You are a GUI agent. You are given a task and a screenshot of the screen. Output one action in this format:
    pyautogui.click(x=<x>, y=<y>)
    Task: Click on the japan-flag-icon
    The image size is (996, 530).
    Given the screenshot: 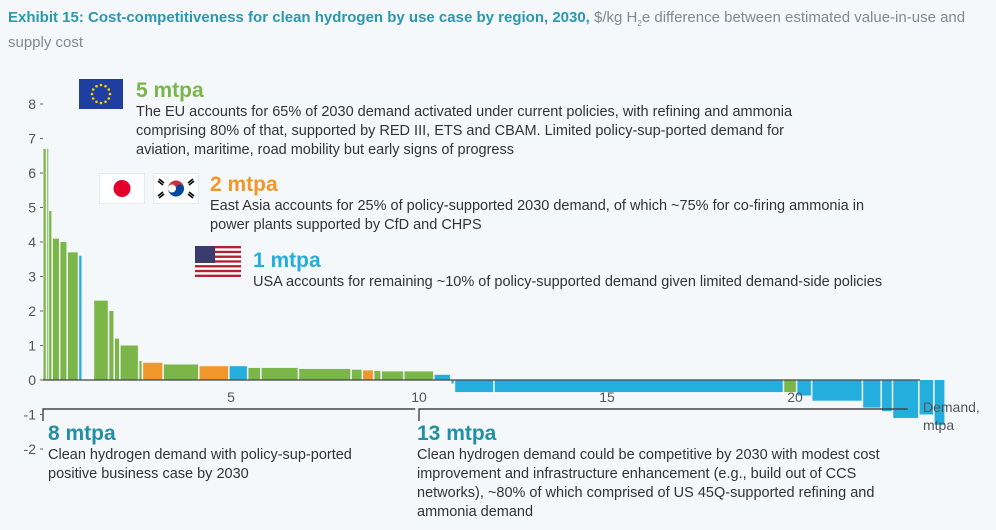 What is the action you would take?
    pyautogui.click(x=122, y=188)
    